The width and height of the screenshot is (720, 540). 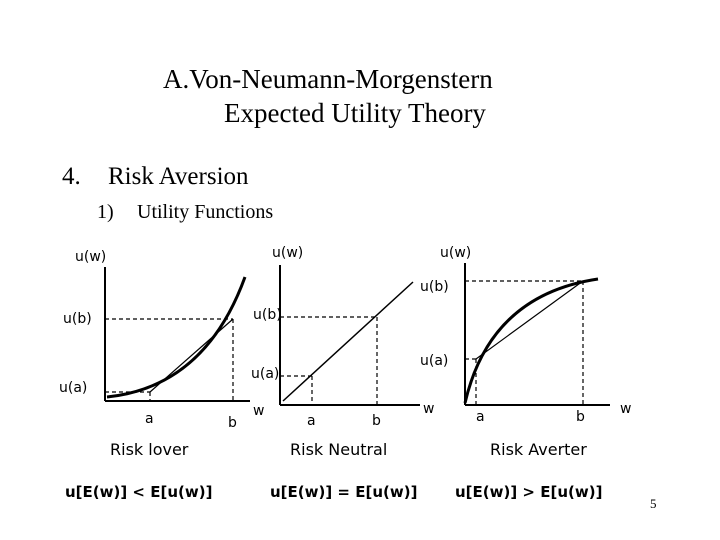 I want to click on section-label: Risk Aversion, so click(x=178, y=176).